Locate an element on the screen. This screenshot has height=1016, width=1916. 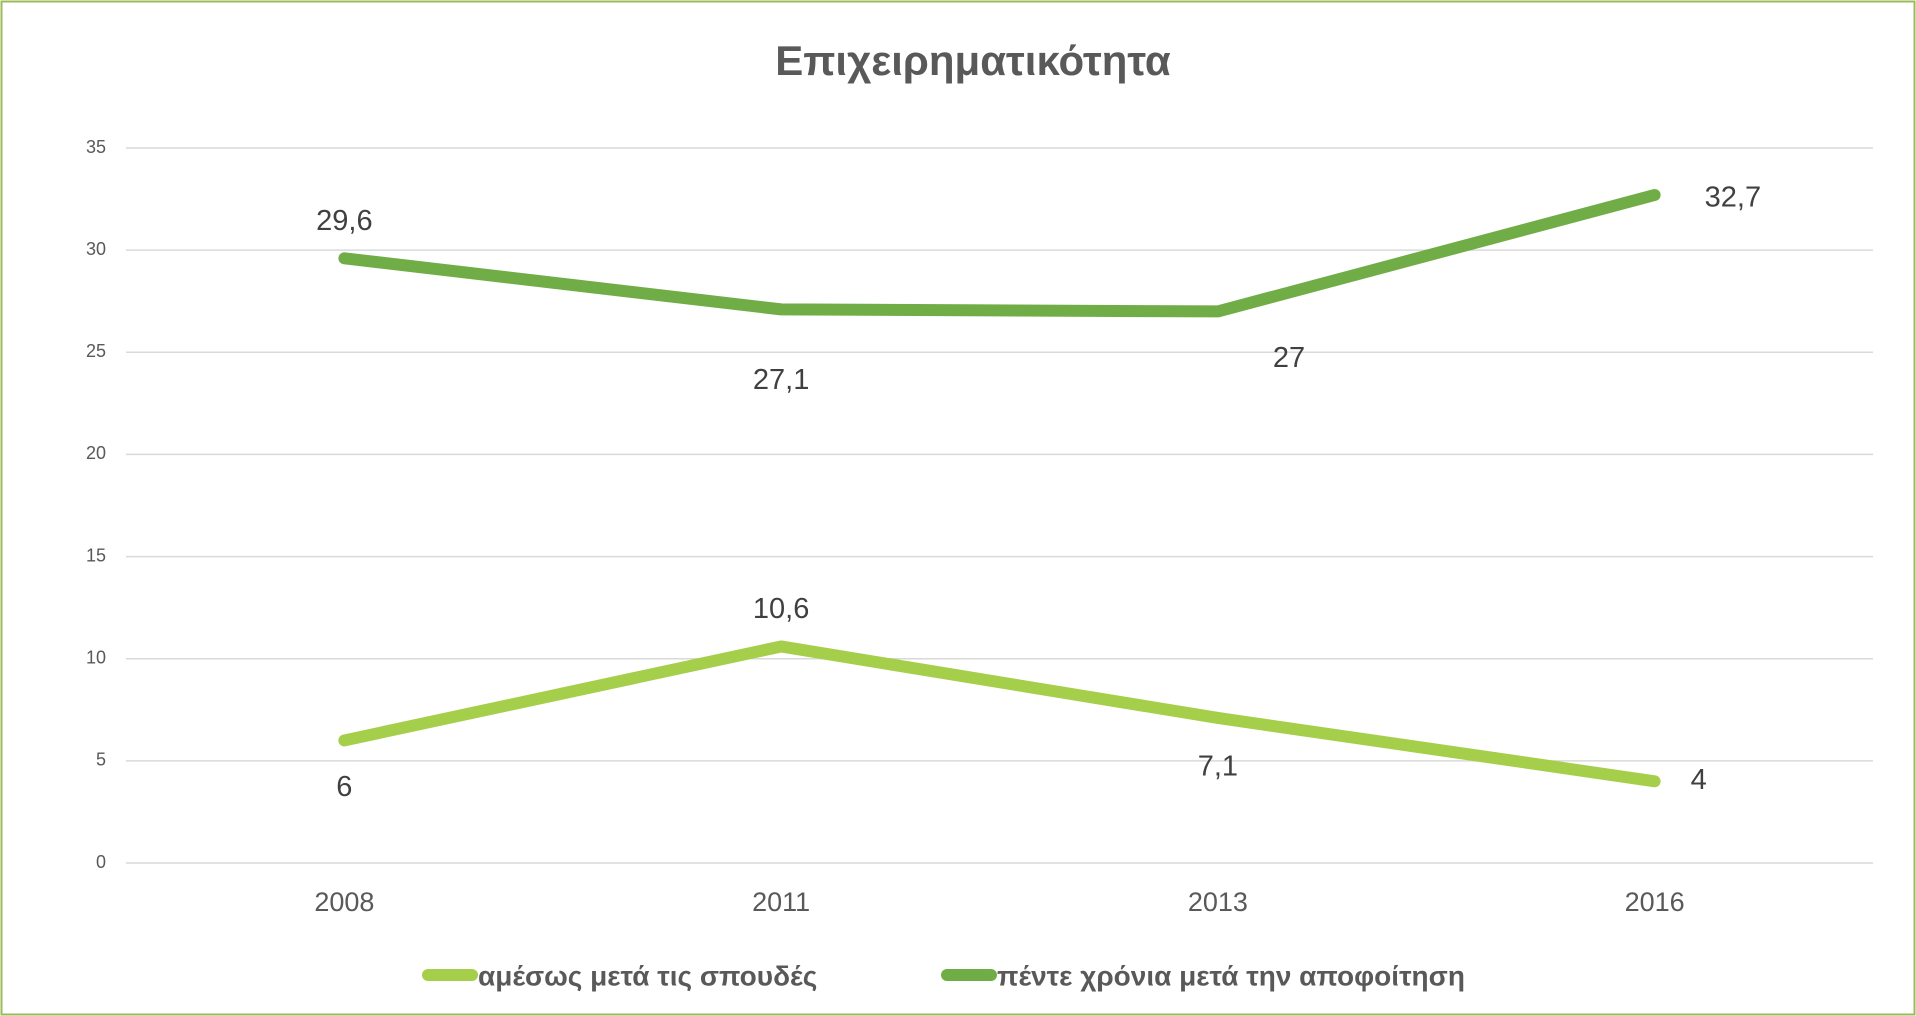
data-label: 27,1 is located at coordinates (781, 380).